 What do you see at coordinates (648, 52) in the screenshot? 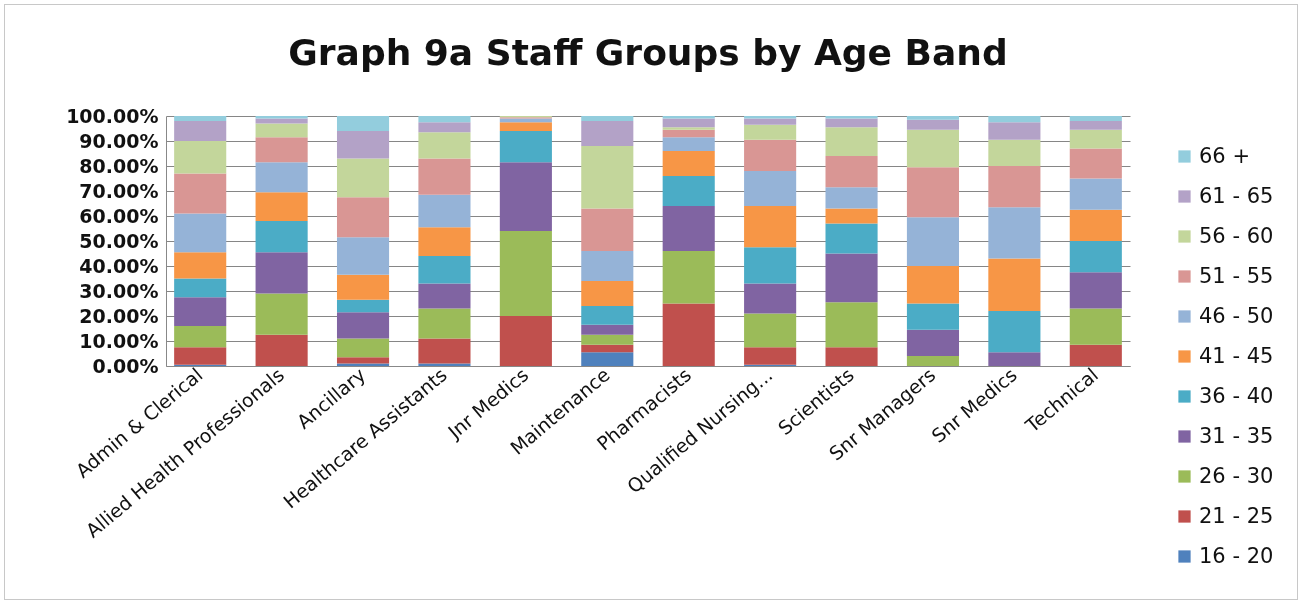
I see `chart-title: Graph 9a Staff Groups by Age Band` at bounding box center [648, 52].